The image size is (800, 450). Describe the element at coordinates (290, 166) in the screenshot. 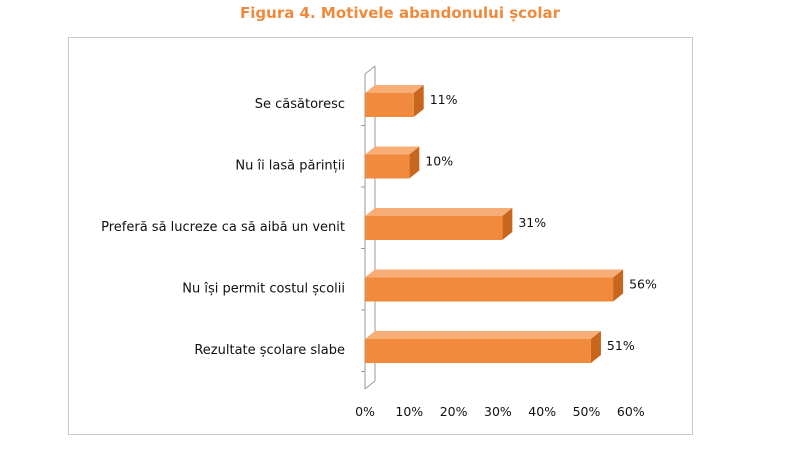

I see `category-label: Nu îi lasă părinții` at that location.